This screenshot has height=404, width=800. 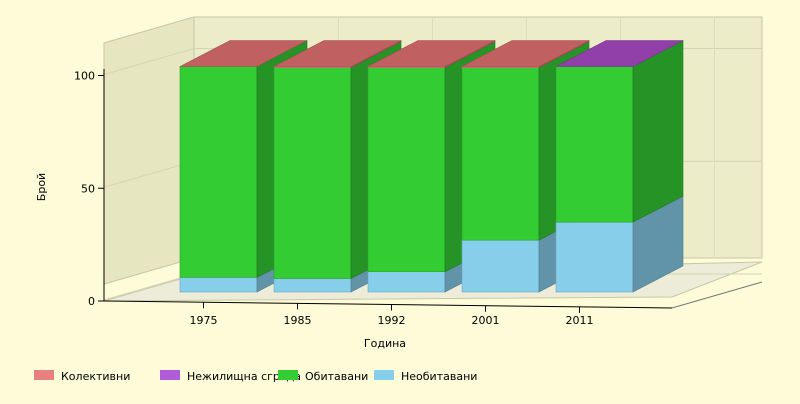 I want to click on x-axis-line, so click(x=388, y=304).